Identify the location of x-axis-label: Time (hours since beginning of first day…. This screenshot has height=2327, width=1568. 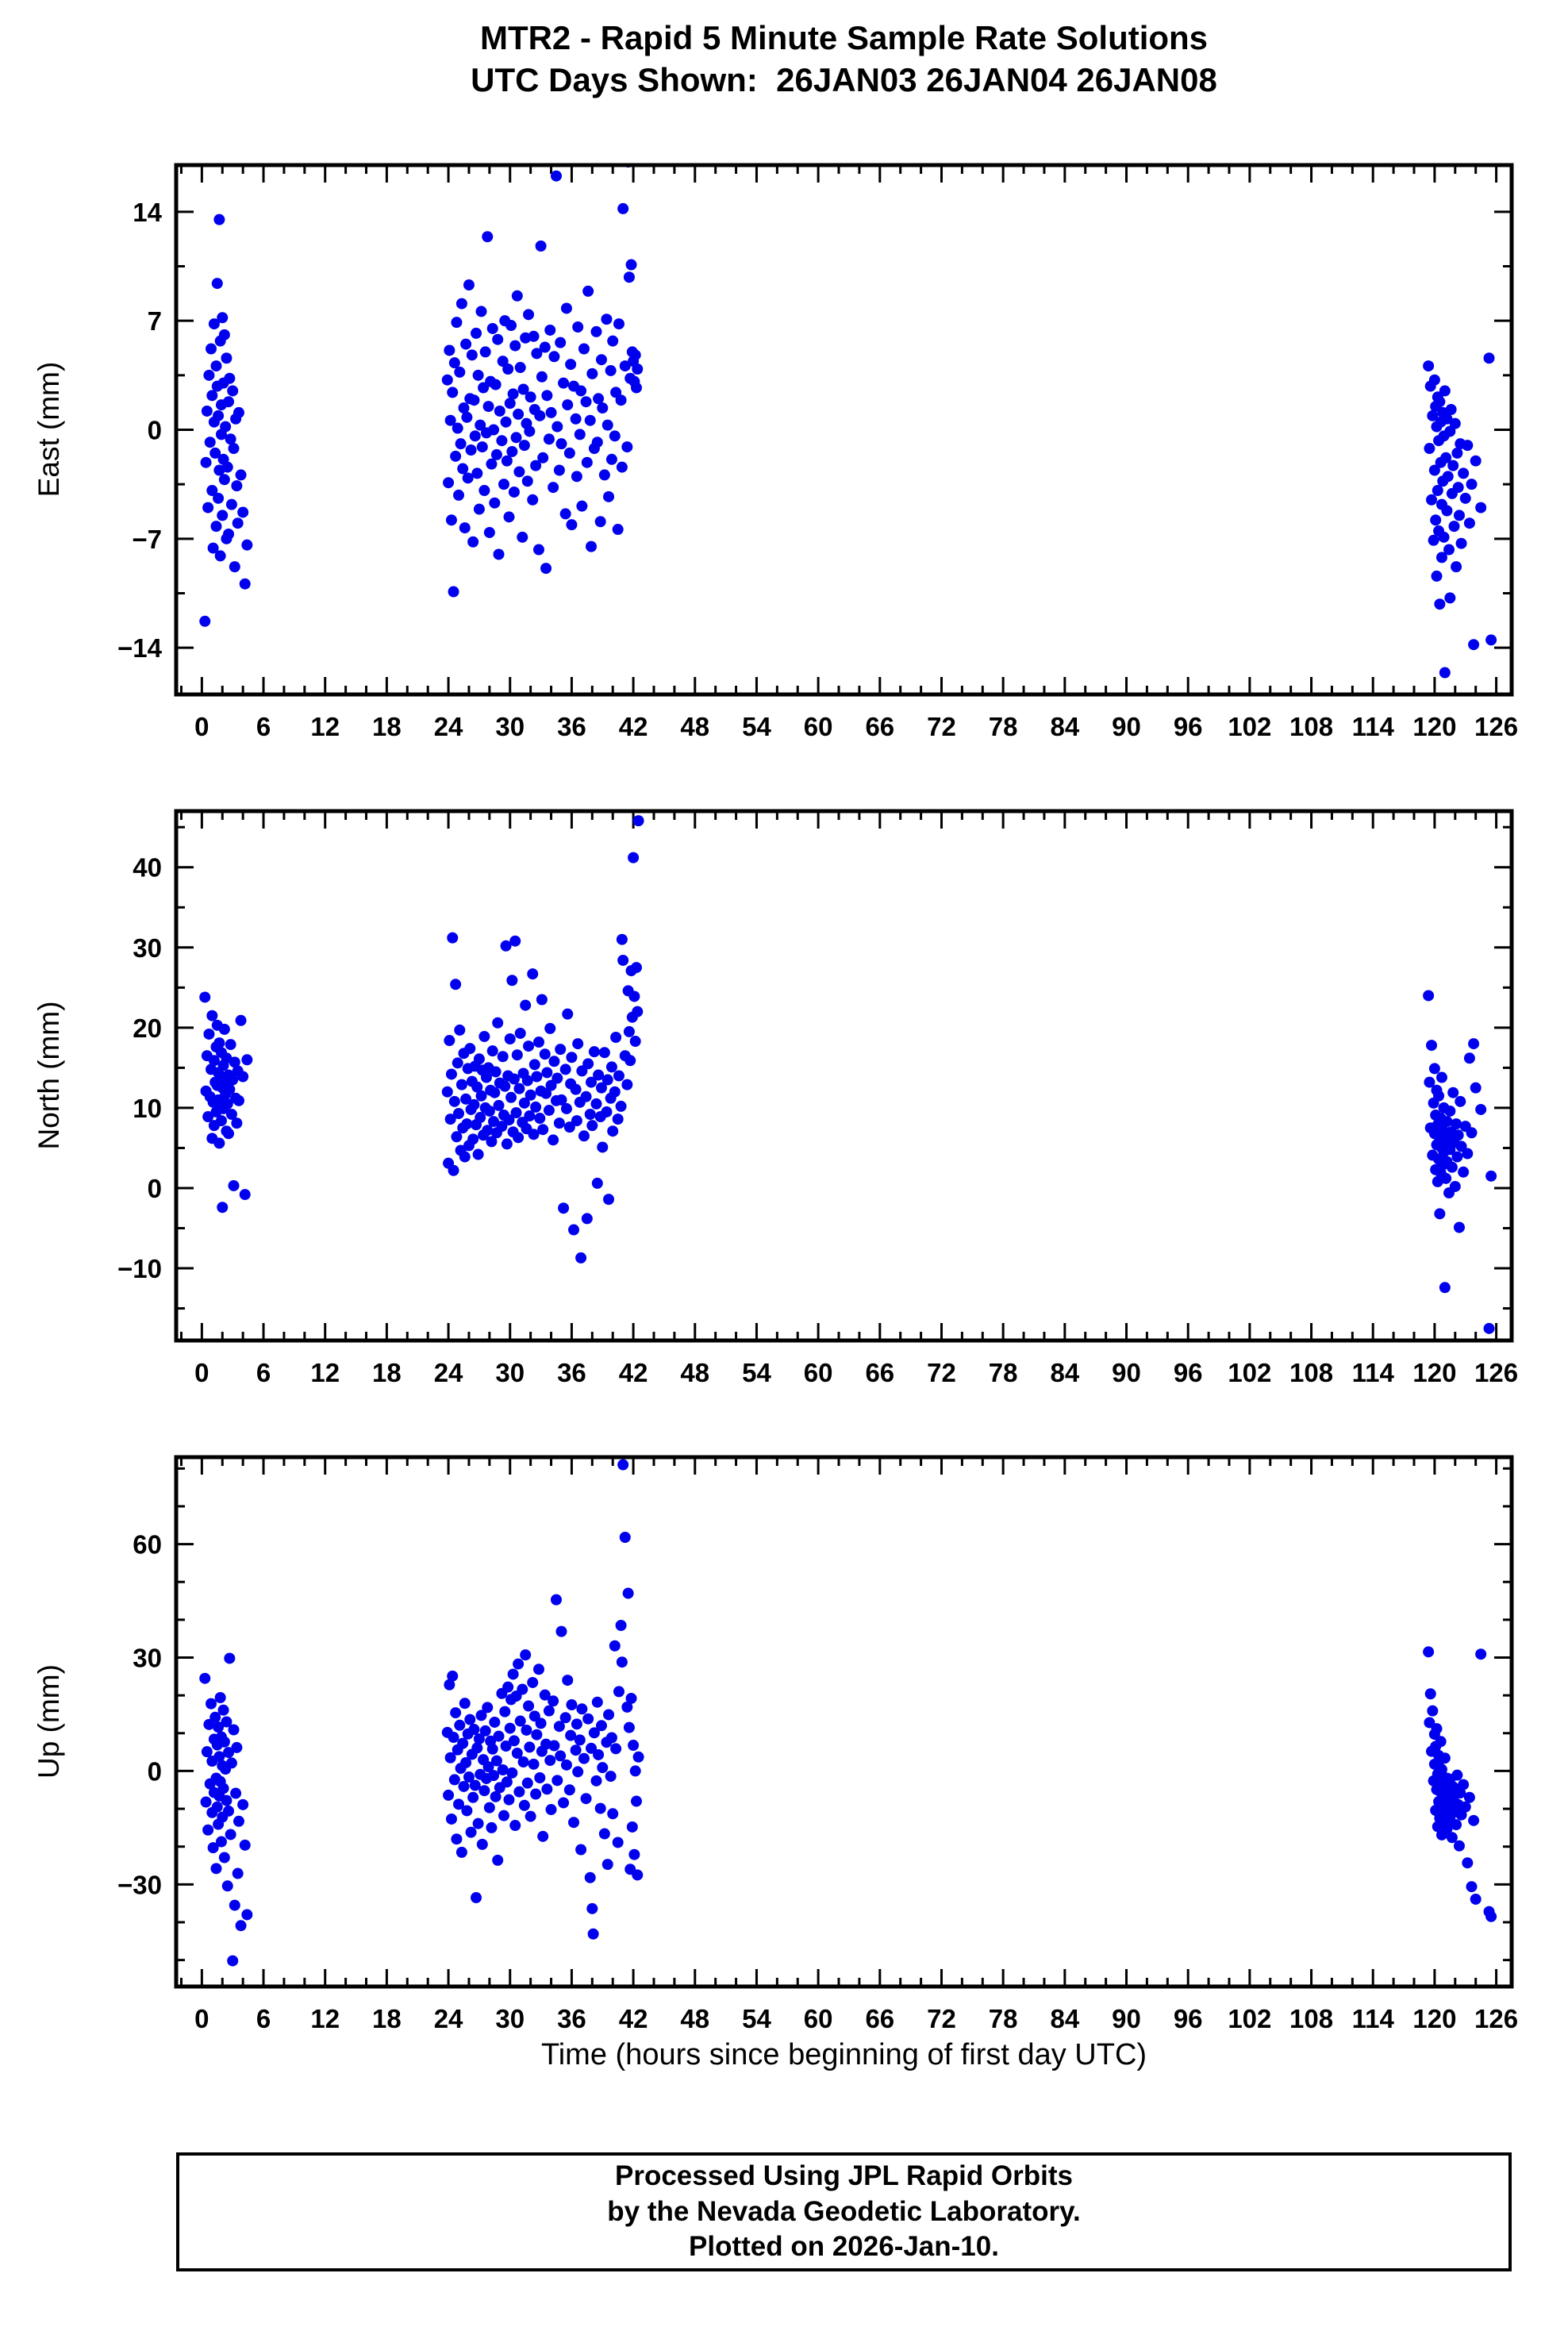
(843, 2054).